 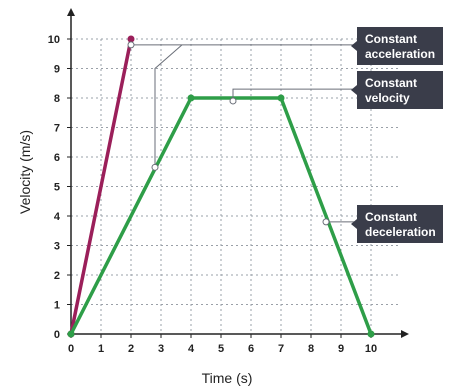 I want to click on y-tick-label: 3, so click(x=57, y=247).